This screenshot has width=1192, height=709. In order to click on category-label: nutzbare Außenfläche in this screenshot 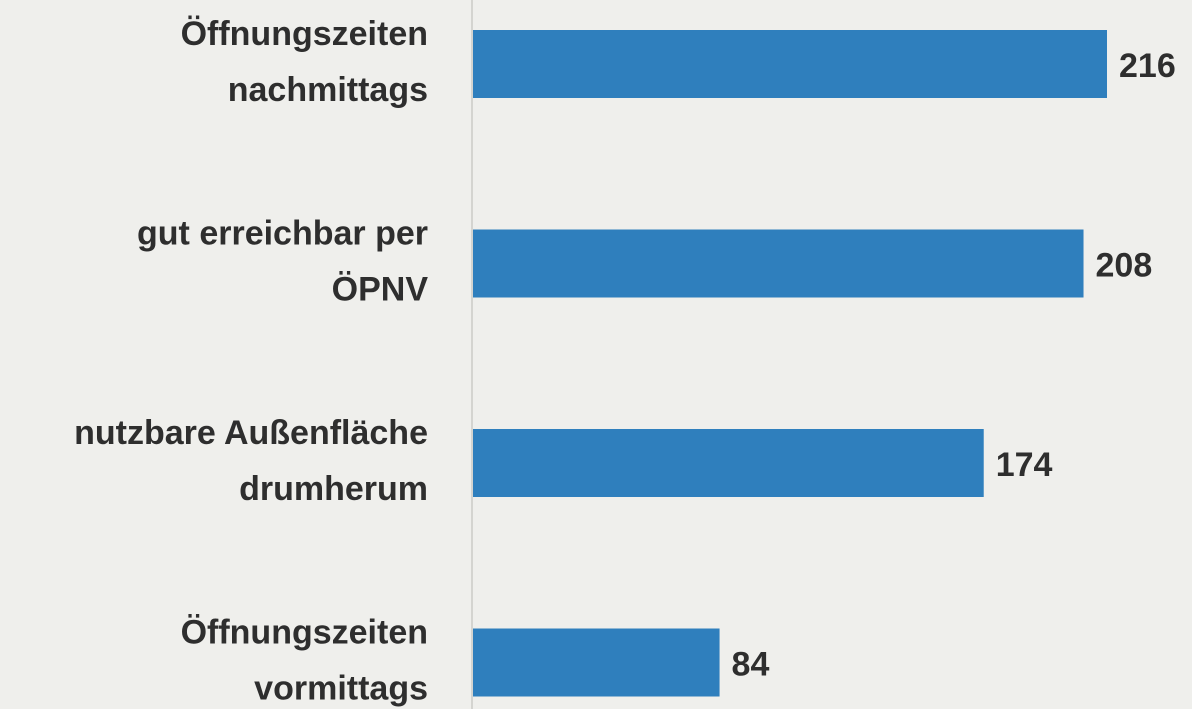, I will do `click(251, 433)`.